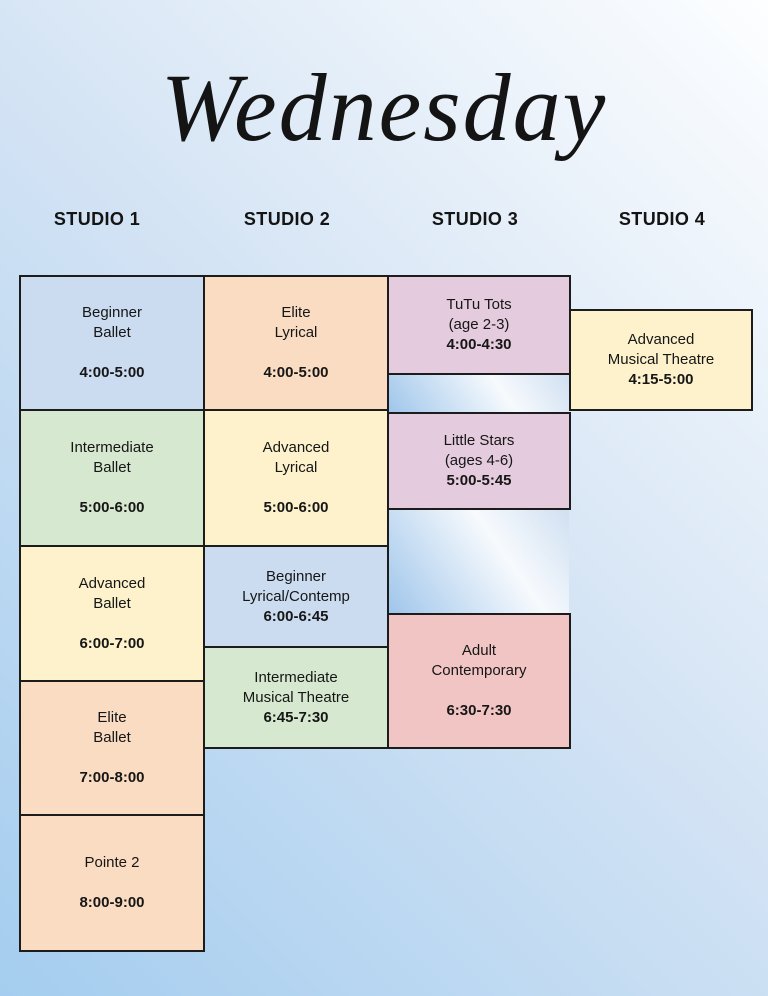 Image resolution: width=768 pixels, height=996 pixels. Describe the element at coordinates (287, 219) in the screenshot. I see `studio-2-header: STUDIO 2` at that location.